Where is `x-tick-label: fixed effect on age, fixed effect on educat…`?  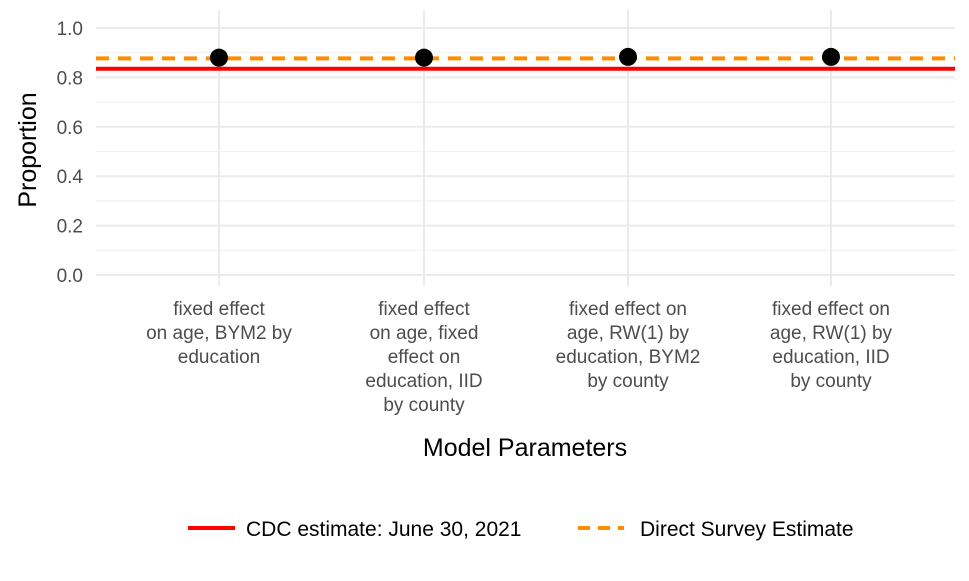
x-tick-label: fixed effect on age, fixed effect on educat… is located at coordinates (423, 357).